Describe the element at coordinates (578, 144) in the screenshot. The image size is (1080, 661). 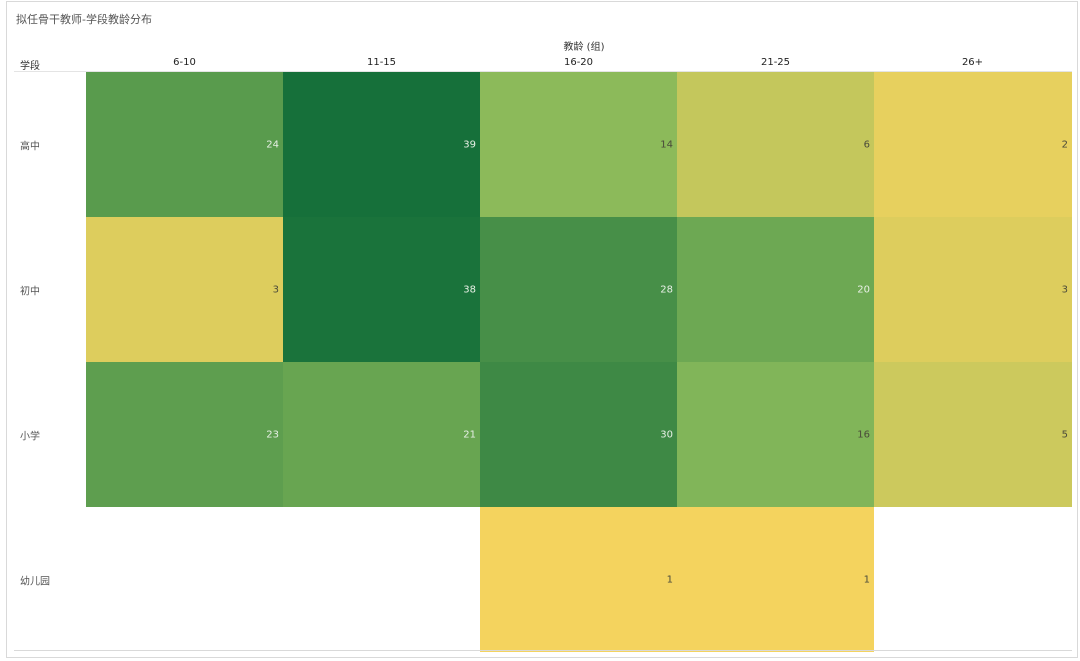
I see `heatmap-cell: 14` at that location.